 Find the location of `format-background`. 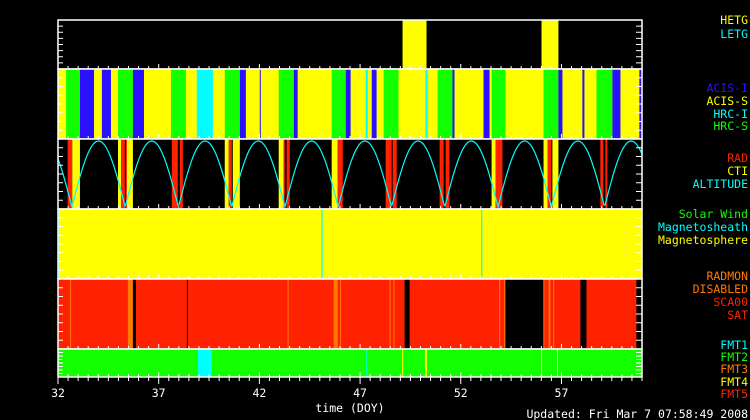

format-background is located at coordinates (350, 363).